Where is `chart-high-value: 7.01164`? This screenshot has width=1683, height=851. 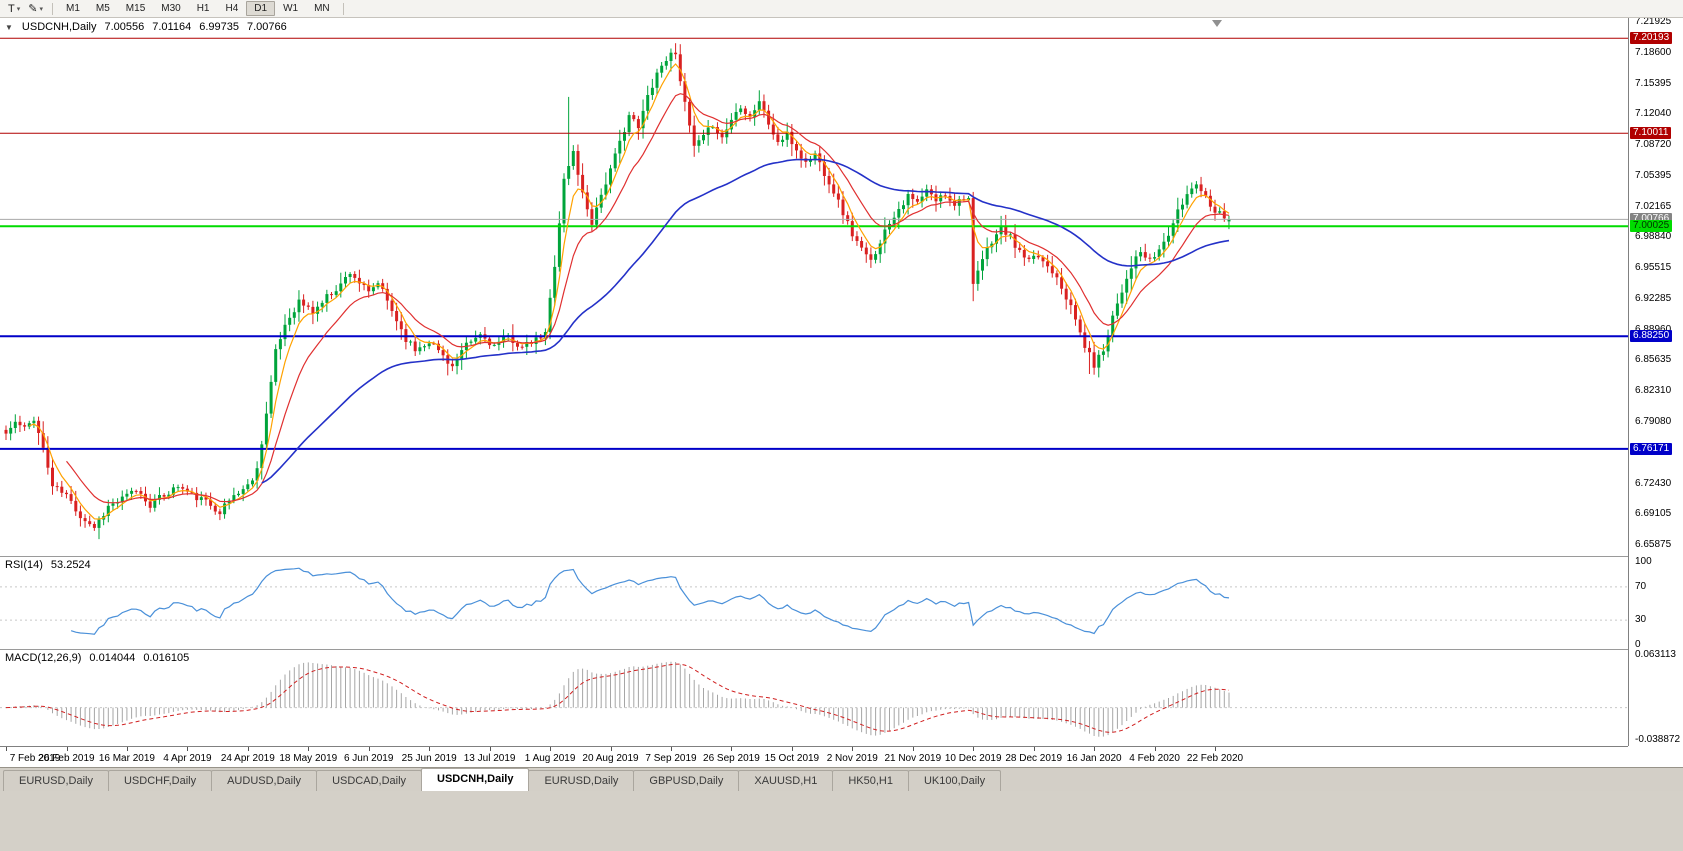
chart-high-value: 7.01164 is located at coordinates (172, 27).